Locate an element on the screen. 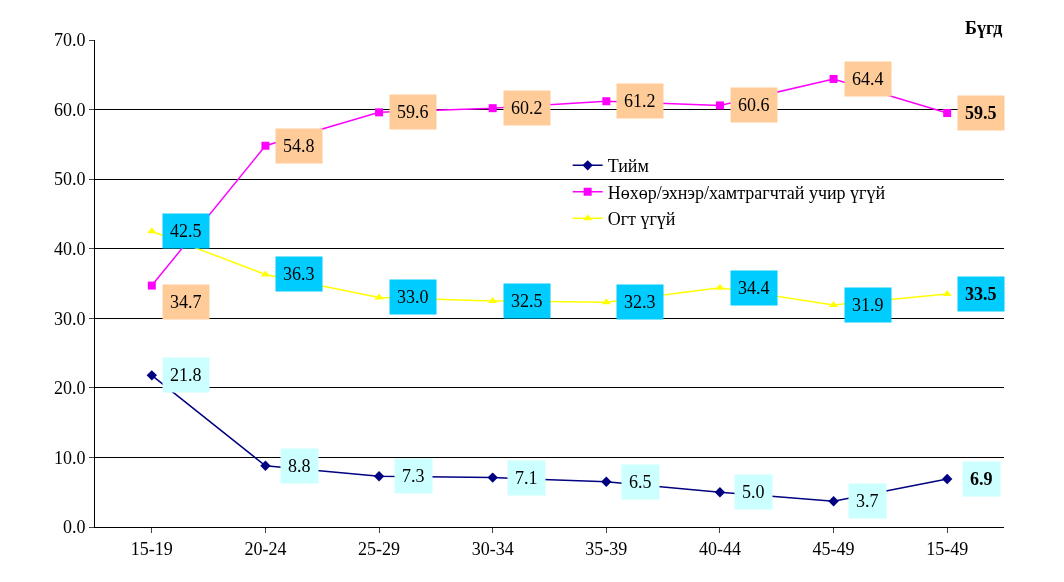  data-label: 7.1 is located at coordinates (526, 478).